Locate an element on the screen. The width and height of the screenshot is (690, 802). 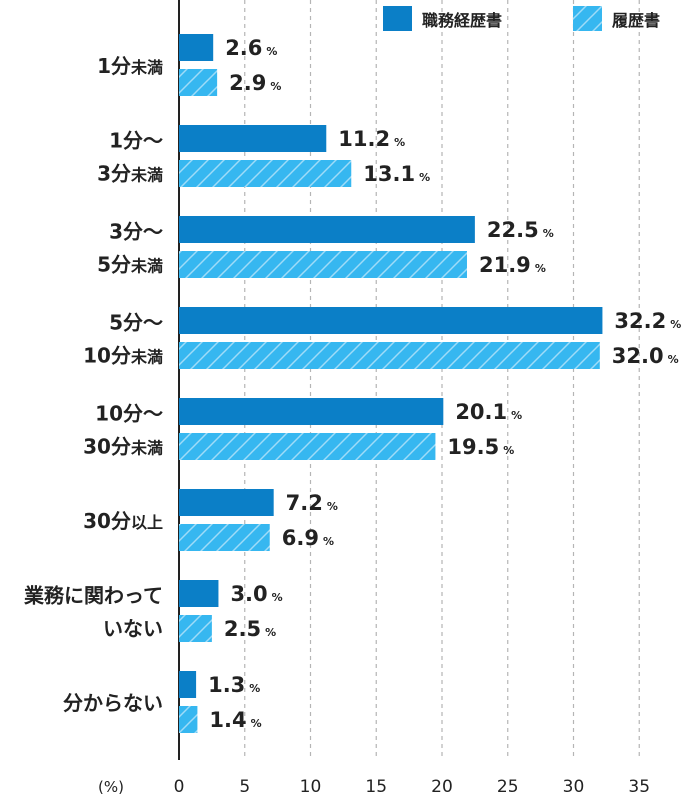
value-label: 13.1% is located at coordinates (396, 174).